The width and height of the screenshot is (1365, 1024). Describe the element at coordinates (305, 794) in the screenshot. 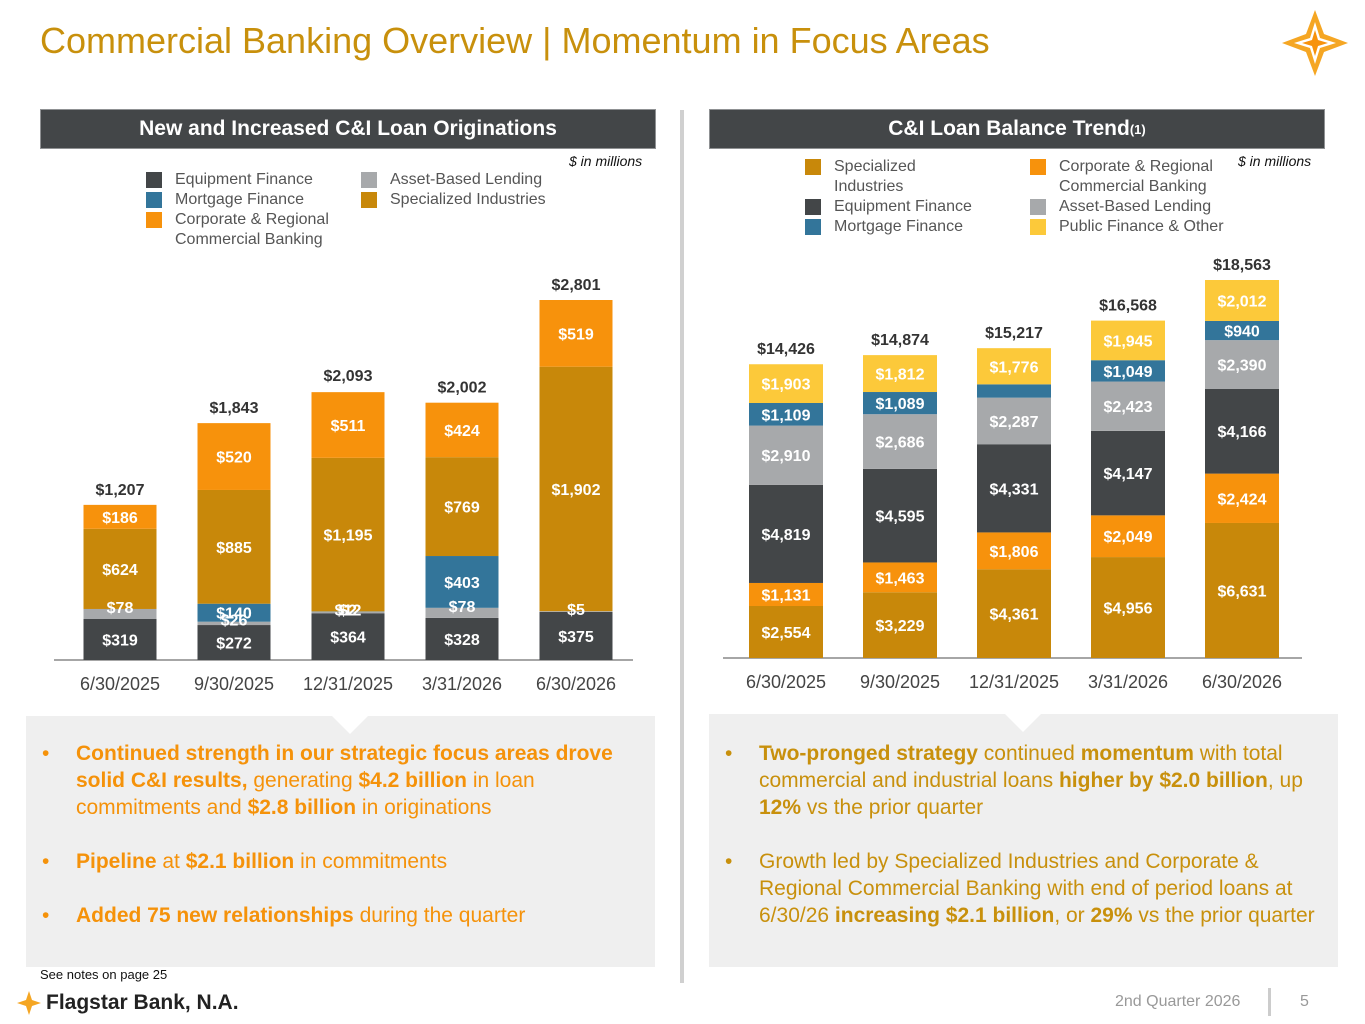

I see `bullet-text-run: in loan commitments and` at that location.